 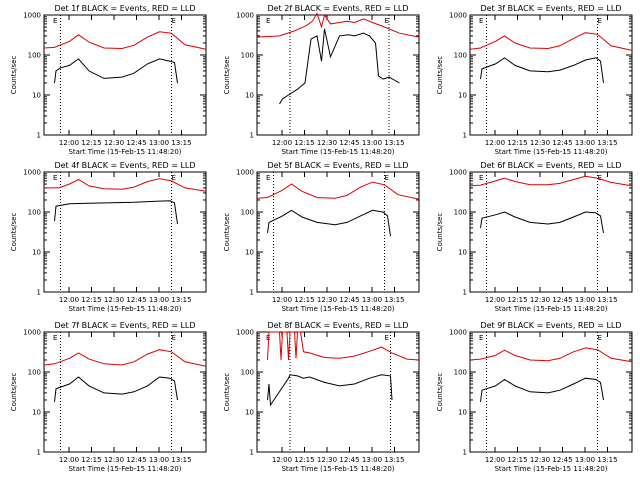 I want to click on chart-title: Det 8f BLACK = Events, RED = LLD, so click(x=337, y=325).